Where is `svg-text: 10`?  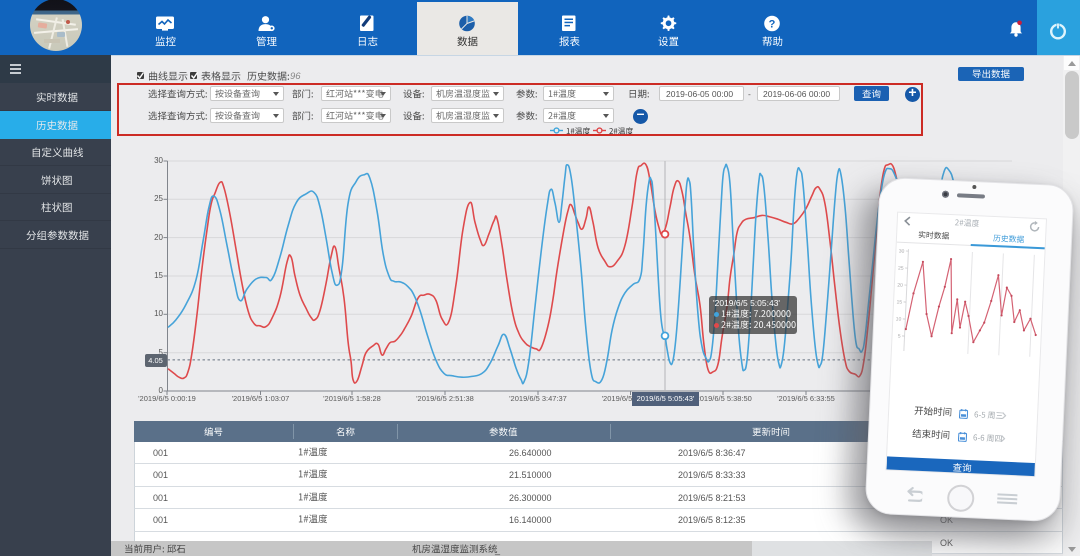
svg-text: 10 is located at coordinates (899, 319).